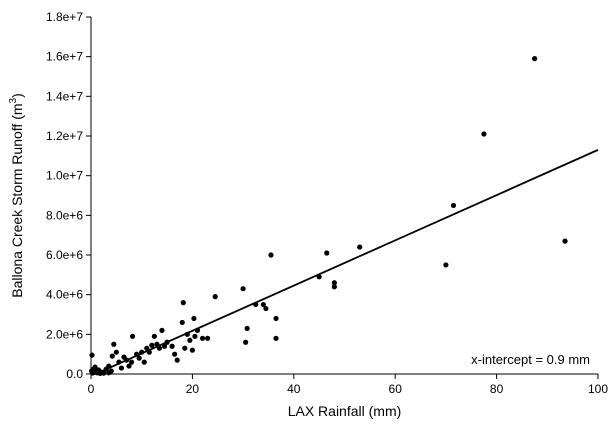 The width and height of the screenshot is (609, 431). What do you see at coordinates (530, 359) in the screenshot?
I see `x-intercept-annotation: x-intercept = 0.9 mm` at bounding box center [530, 359].